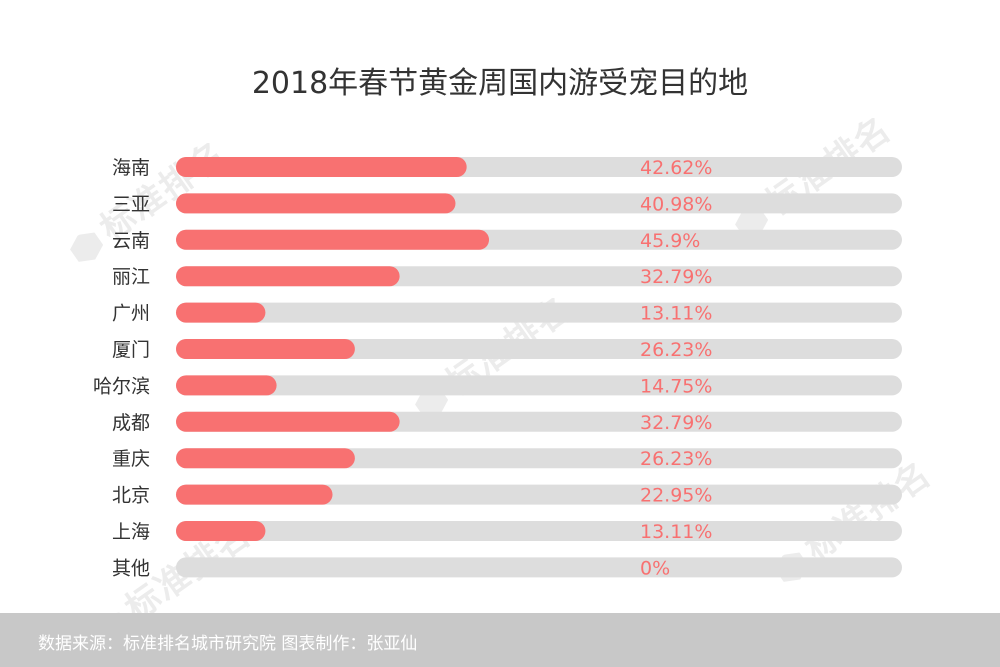 This screenshot has width=1000, height=667. What do you see at coordinates (131, 532) in the screenshot?
I see `category-label: 上海` at bounding box center [131, 532].